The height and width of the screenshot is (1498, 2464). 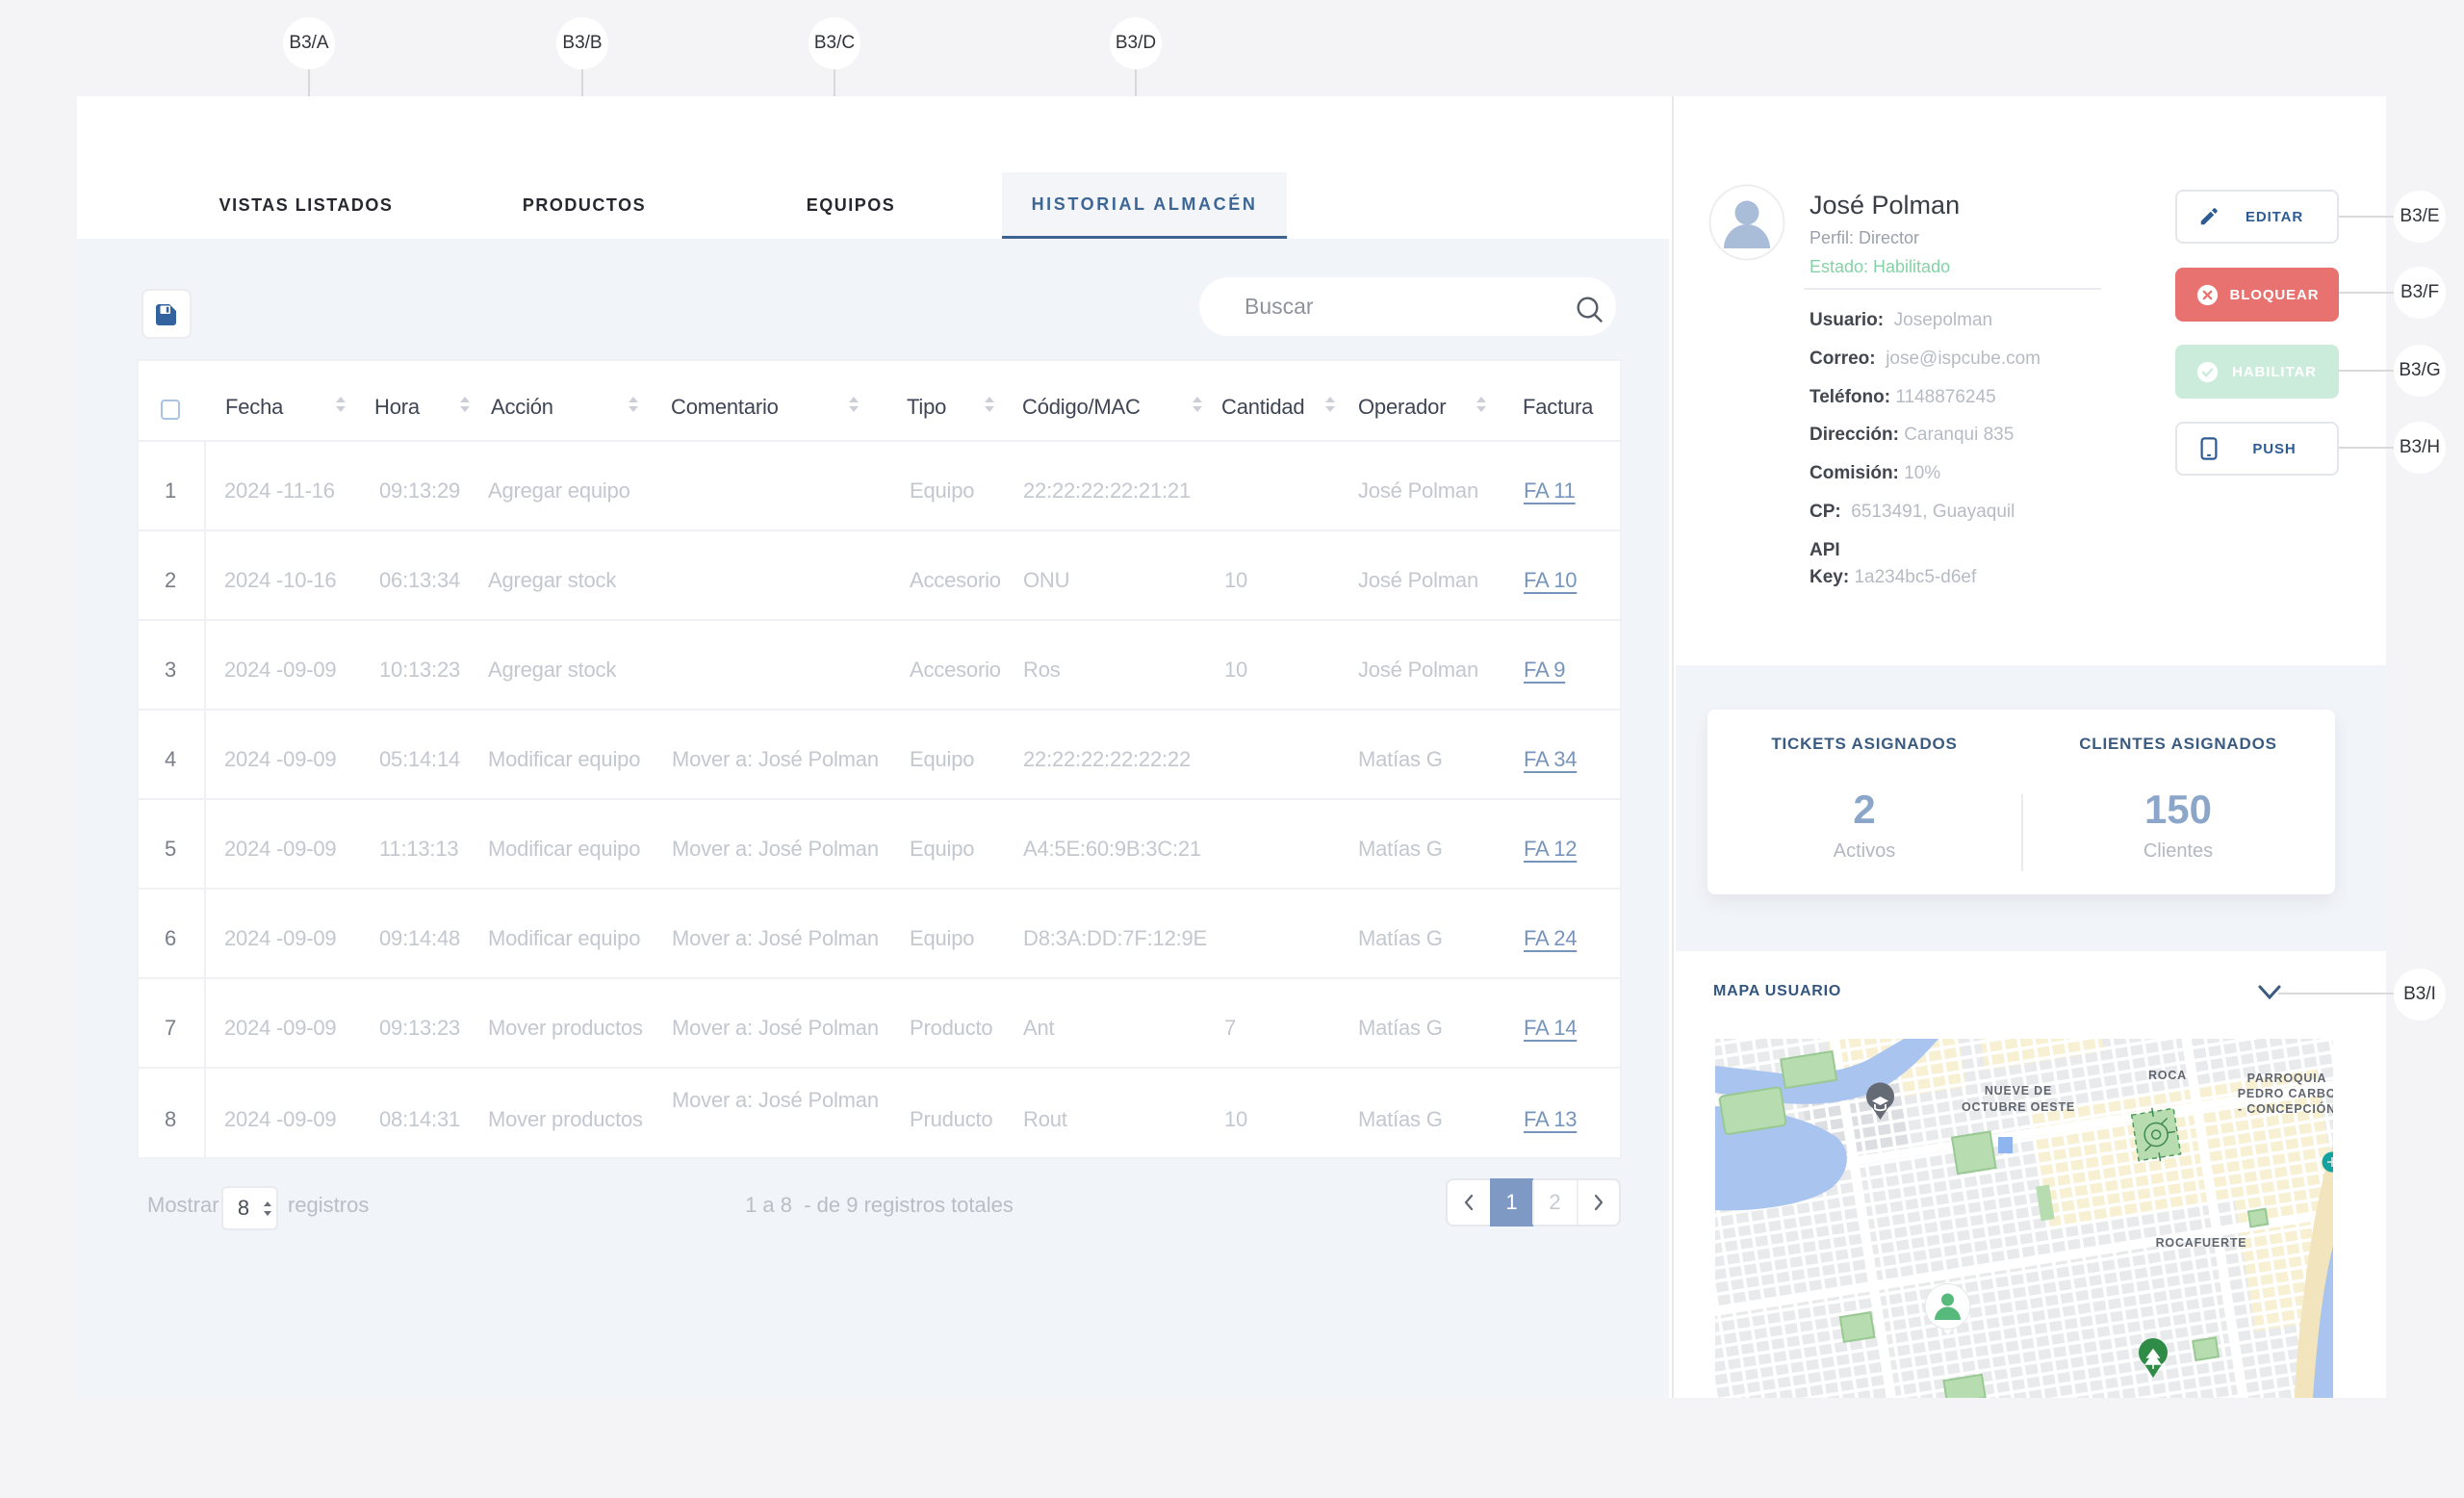 What do you see at coordinates (2285, 1093) in the screenshot?
I see `svg-text: PEDRO CARBO` at bounding box center [2285, 1093].